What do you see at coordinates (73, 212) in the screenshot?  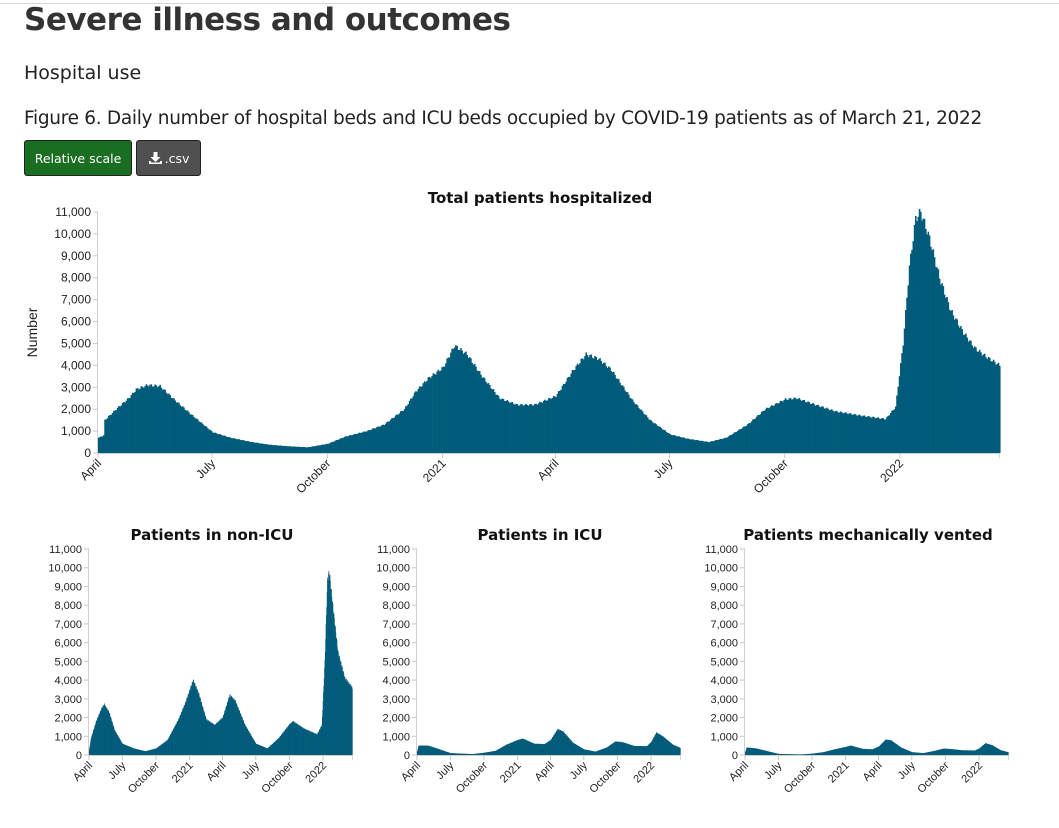 I see `y-tick-label: 11,000` at bounding box center [73, 212].